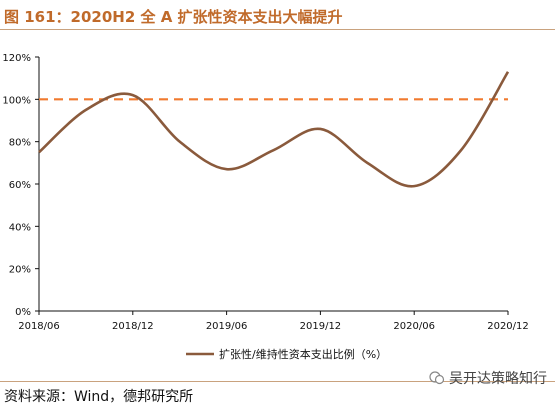  What do you see at coordinates (23, 312) in the screenshot?
I see `y-tick-label: 0%` at bounding box center [23, 312].